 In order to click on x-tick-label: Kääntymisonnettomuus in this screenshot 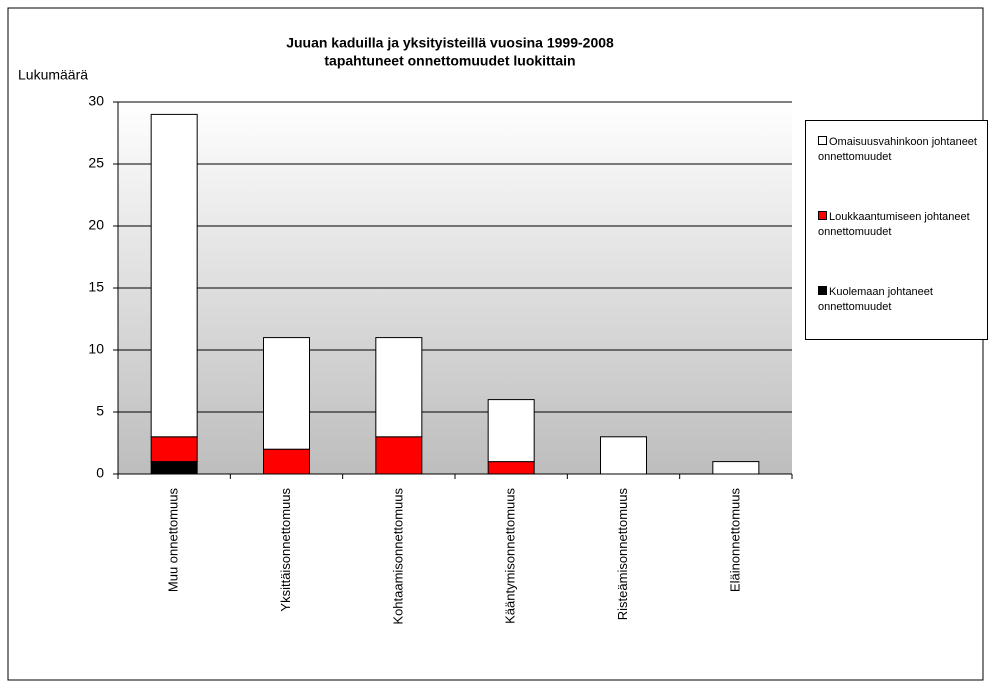, I will do `click(510, 556)`.